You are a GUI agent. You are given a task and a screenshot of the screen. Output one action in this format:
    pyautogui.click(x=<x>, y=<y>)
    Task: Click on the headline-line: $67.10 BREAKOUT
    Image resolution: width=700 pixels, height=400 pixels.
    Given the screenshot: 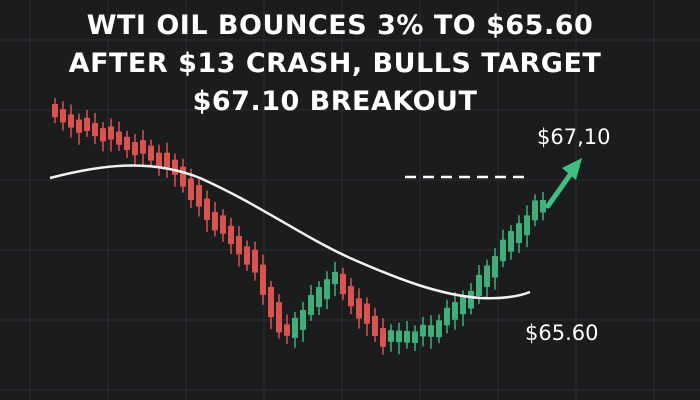 What is the action you would take?
    pyautogui.click(x=335, y=101)
    